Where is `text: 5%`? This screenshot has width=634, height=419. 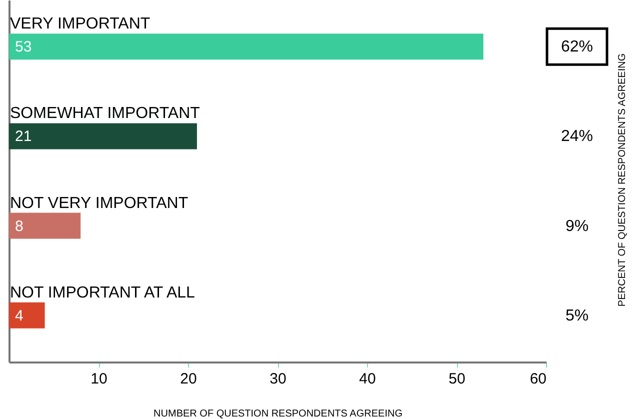
text: 5% is located at coordinates (577, 315).